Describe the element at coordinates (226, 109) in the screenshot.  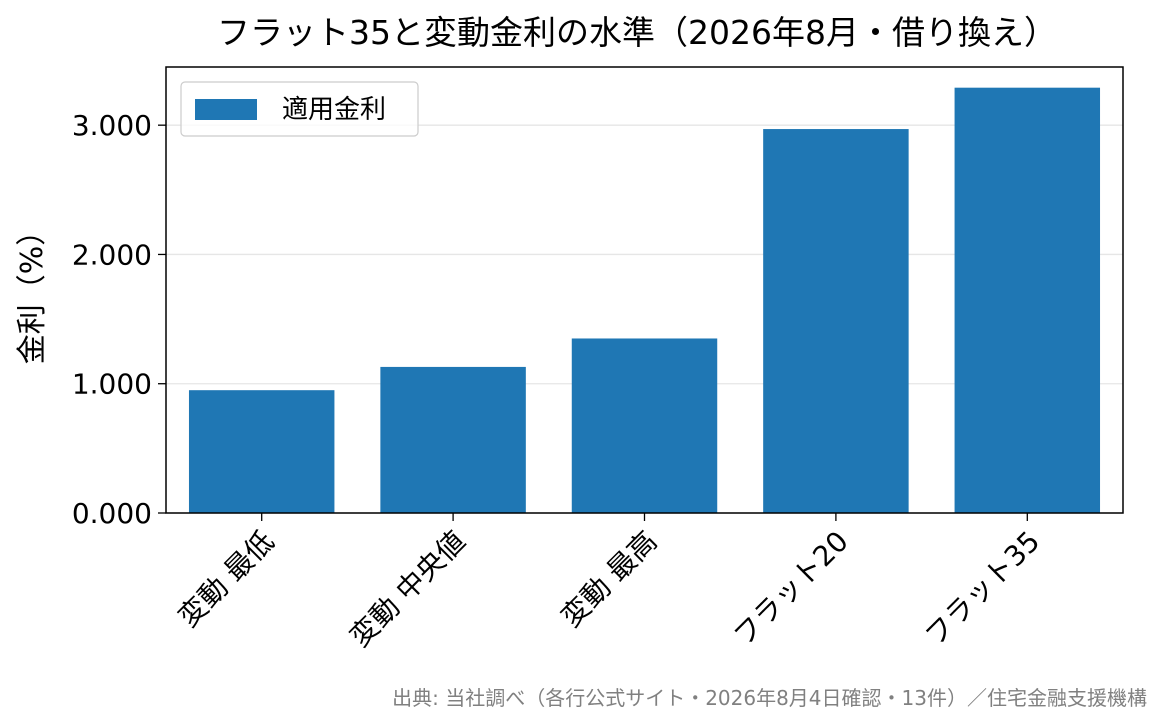
I see `legend-swatch` at that location.